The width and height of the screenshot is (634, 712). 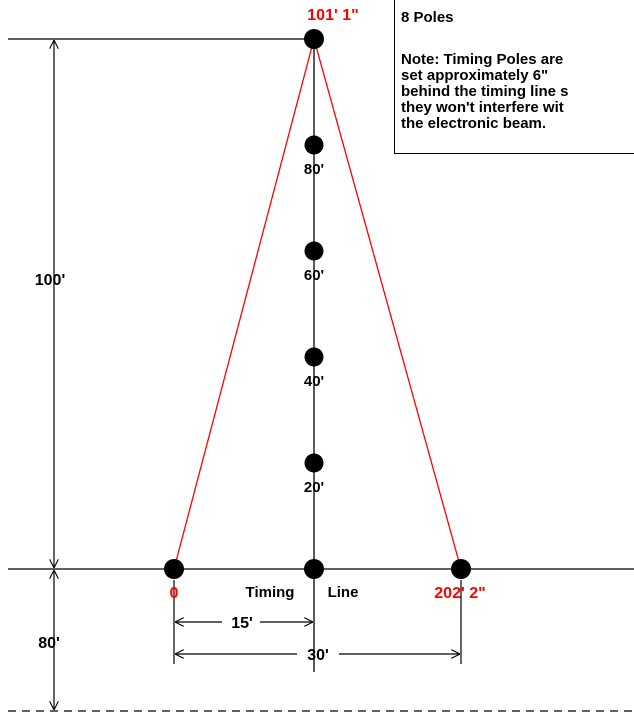 I want to click on note-line: behind the timing line s, so click(x=485, y=91).